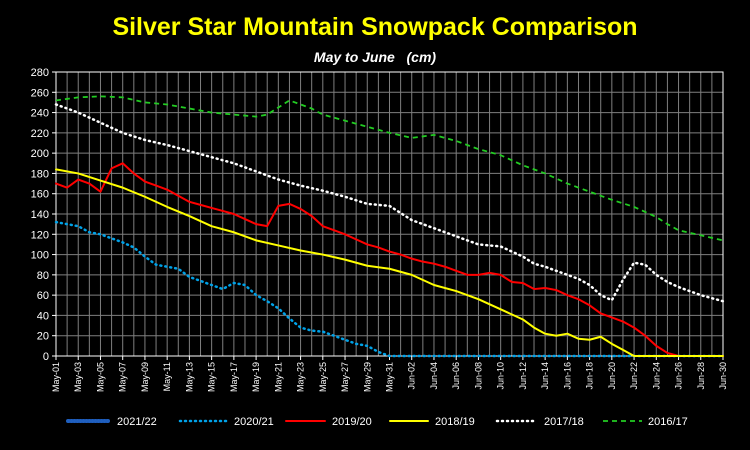  I want to click on x-tick-label: May-23, so click(301, 377).